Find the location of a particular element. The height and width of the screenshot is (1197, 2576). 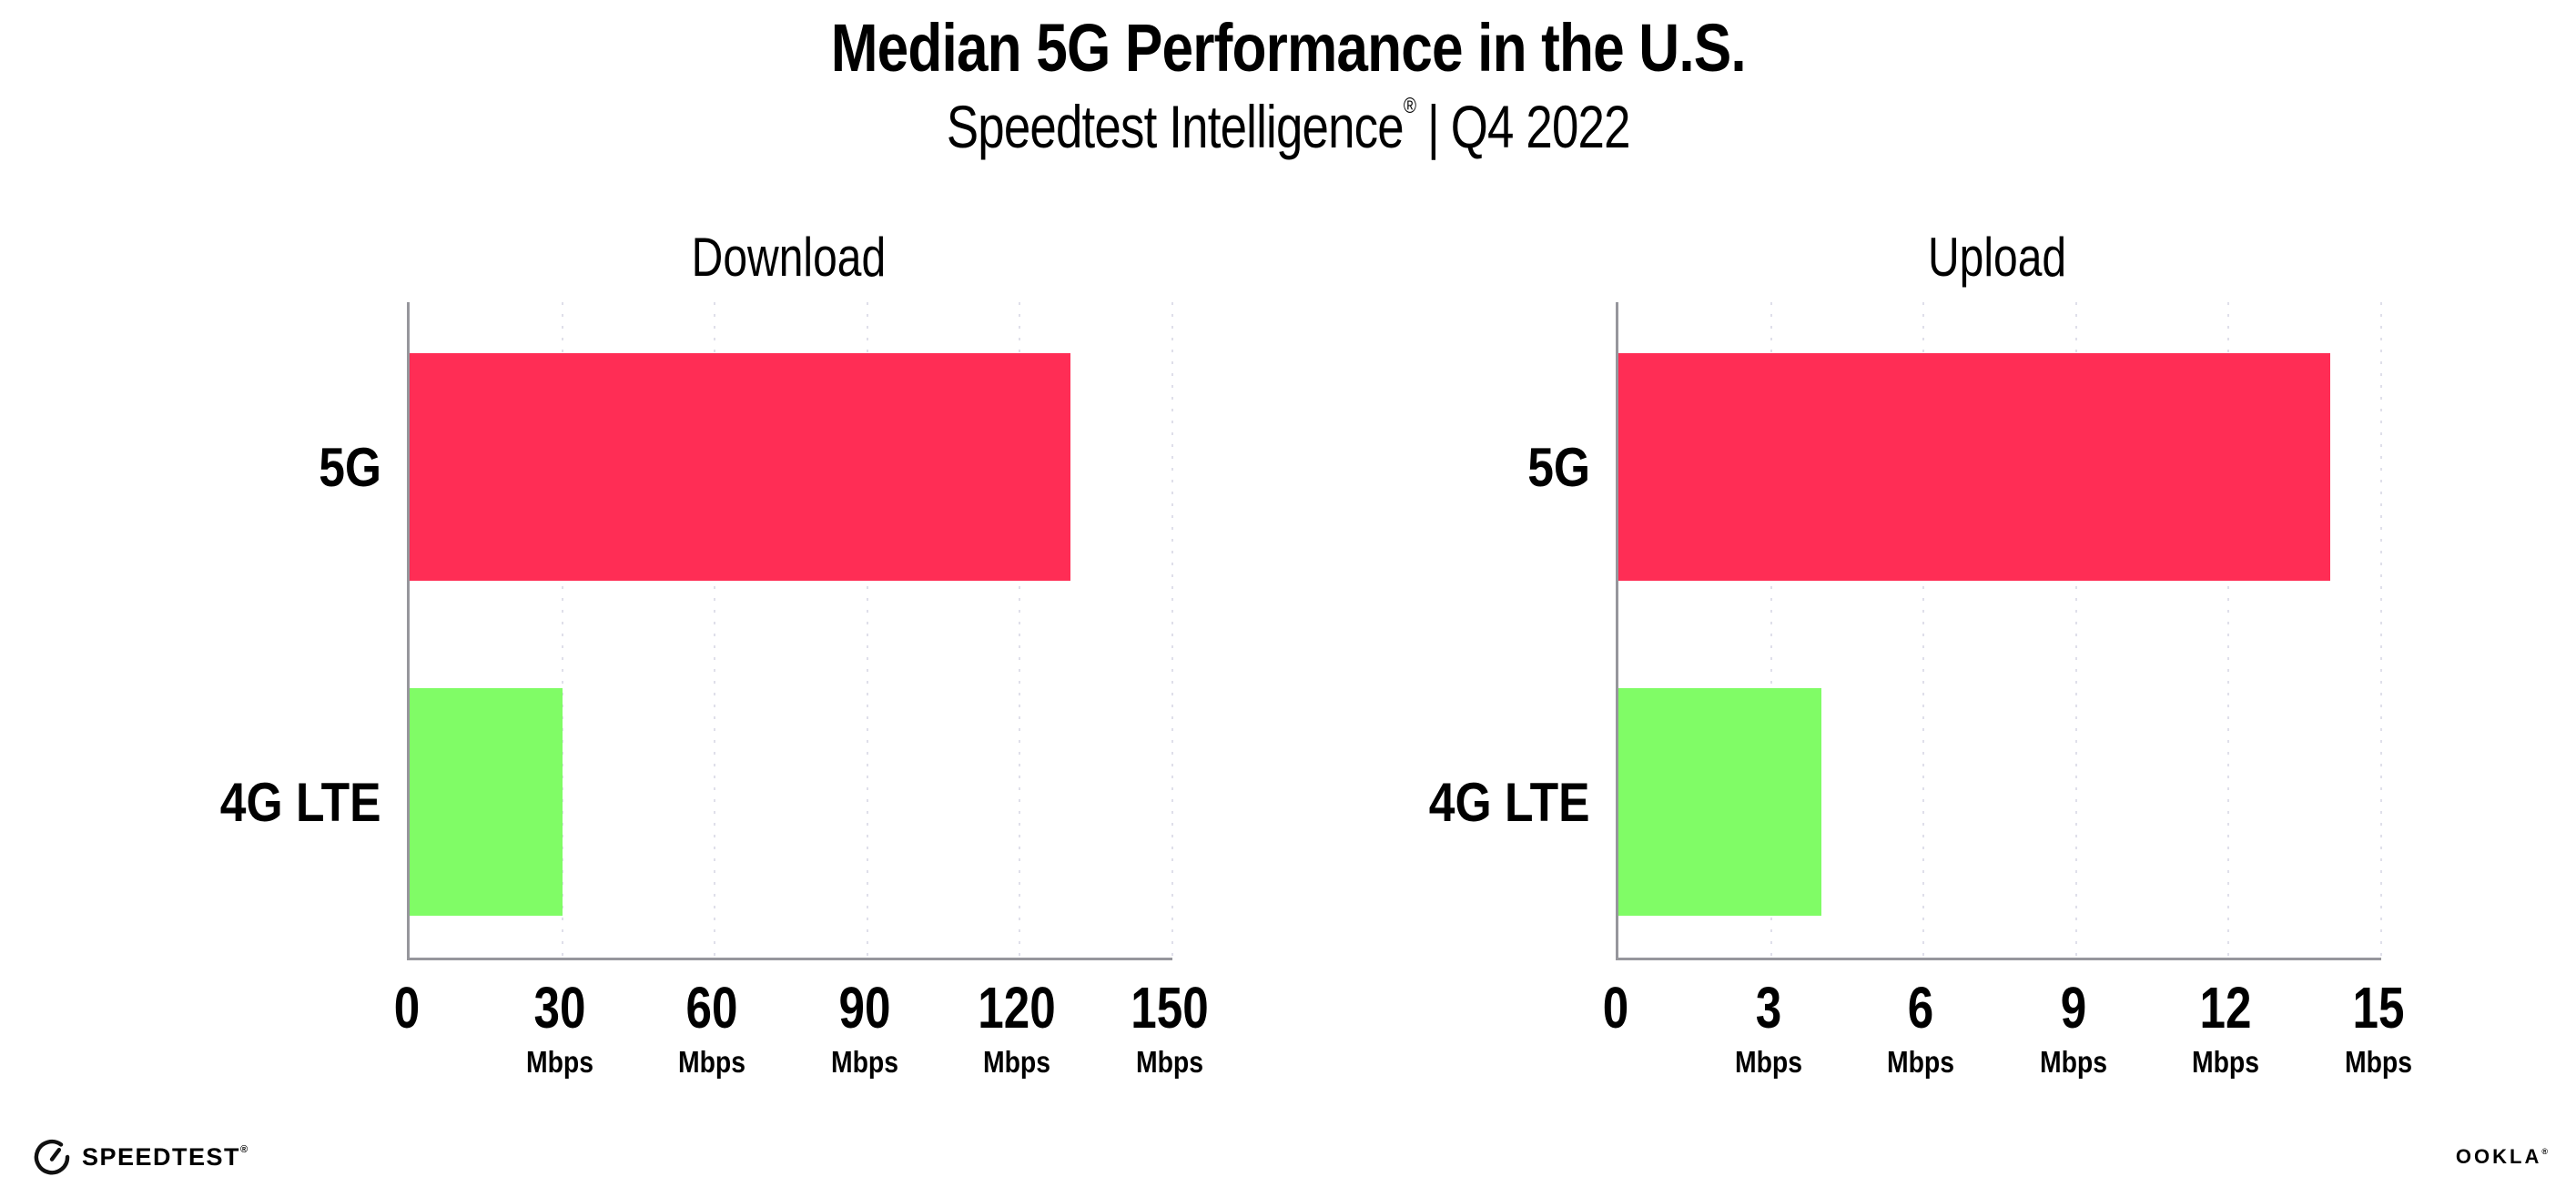

x-tick: 3 Mbps is located at coordinates (1768, 1027).